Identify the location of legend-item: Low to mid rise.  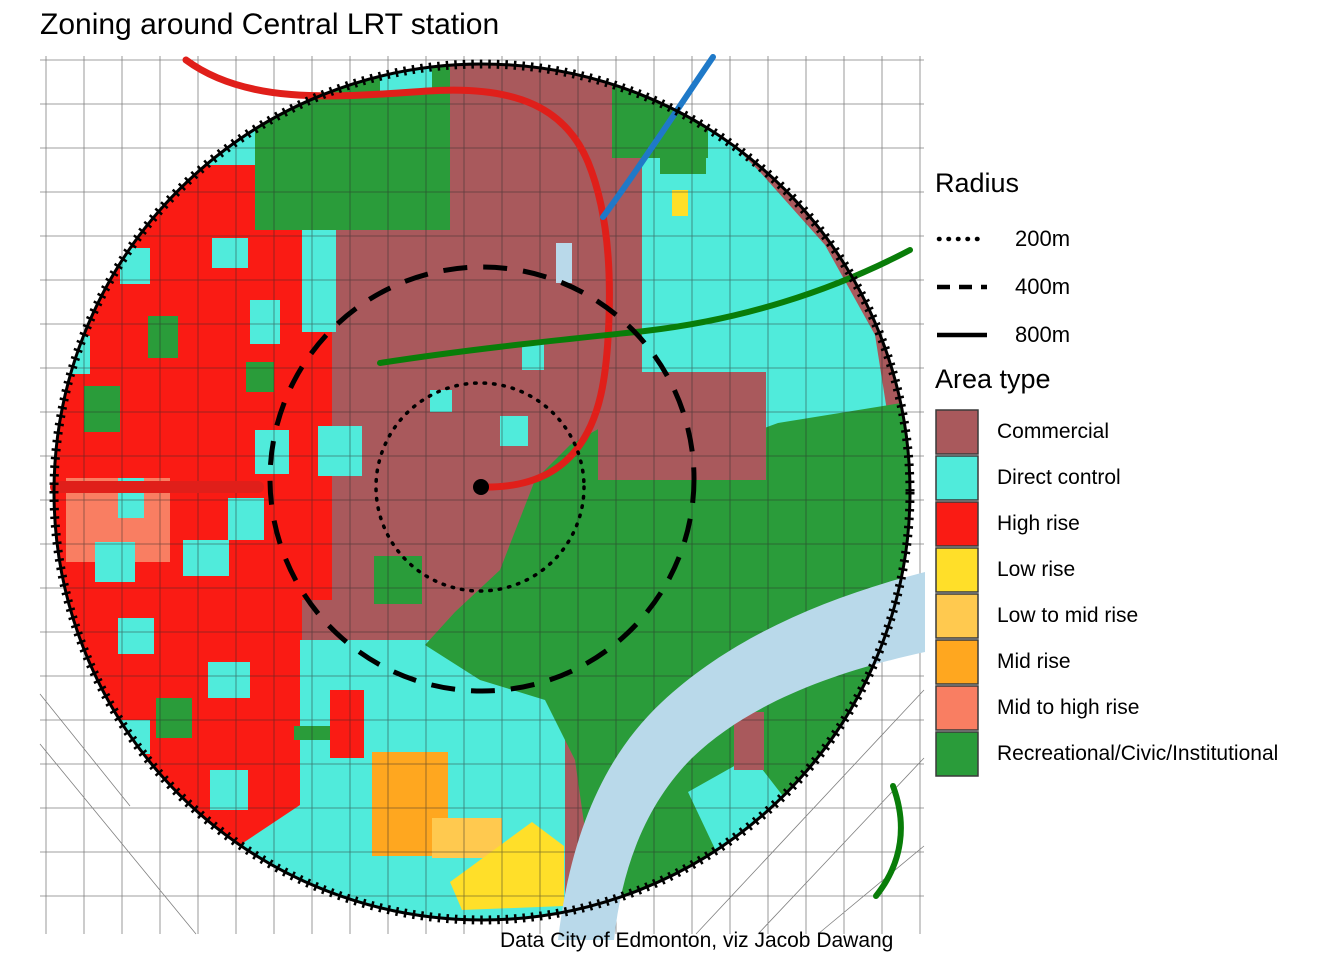
(1106, 616).